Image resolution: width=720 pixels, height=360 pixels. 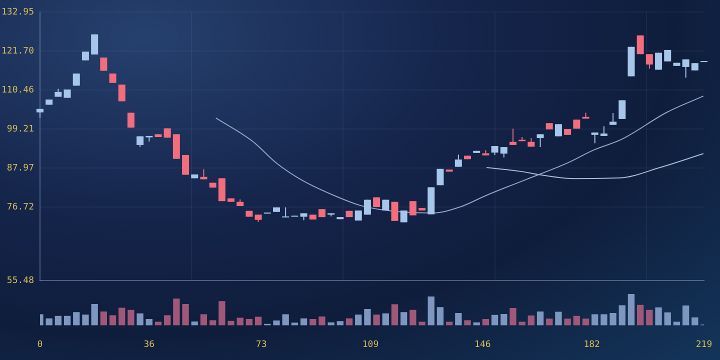 What do you see at coordinates (20, 168) in the screenshot?
I see `y-tick-label: 87.97` at bounding box center [20, 168].